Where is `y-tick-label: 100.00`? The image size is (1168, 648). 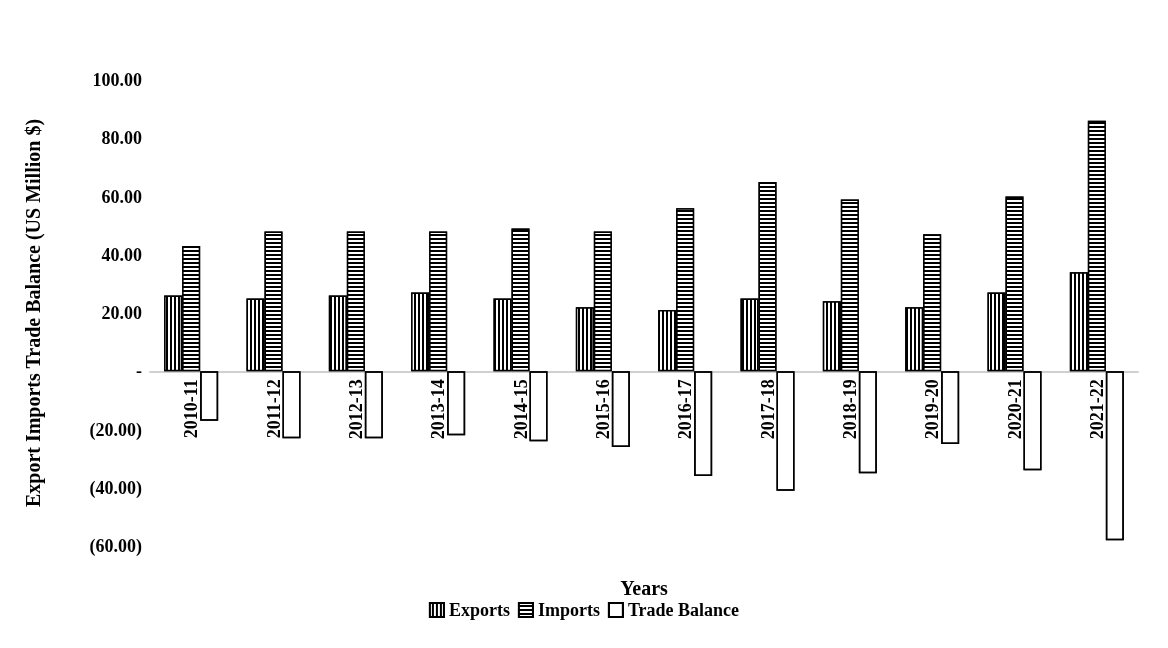 y-tick-label: 100.00 is located at coordinates (117, 80).